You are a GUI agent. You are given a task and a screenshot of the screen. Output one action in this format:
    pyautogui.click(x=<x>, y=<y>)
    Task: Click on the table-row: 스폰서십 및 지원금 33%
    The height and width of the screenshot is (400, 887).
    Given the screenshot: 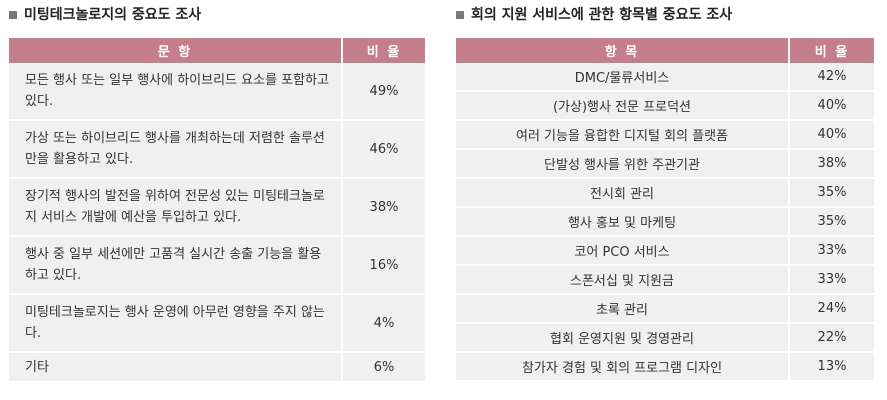 What is the action you would take?
    pyautogui.click(x=665, y=280)
    